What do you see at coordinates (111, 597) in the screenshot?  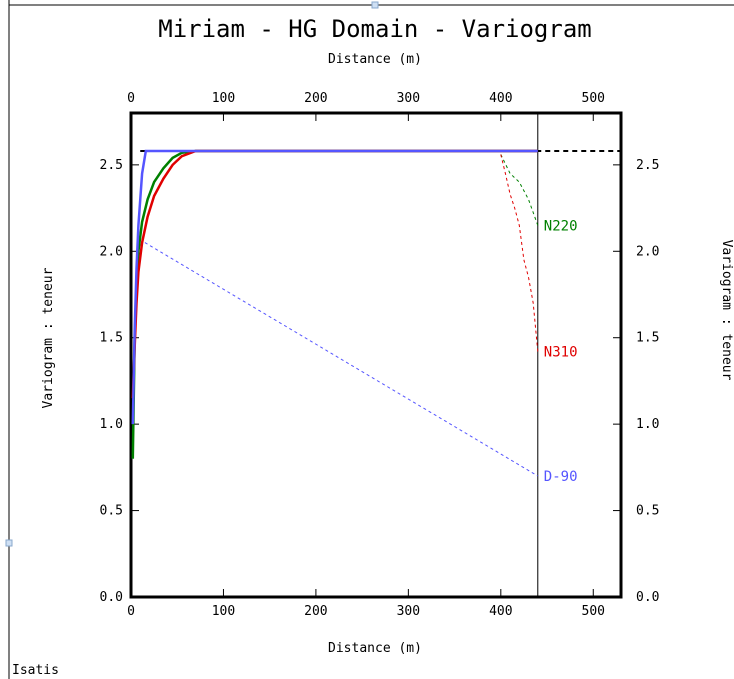 I see `y-tick-label-left: 0.0` at bounding box center [111, 597].